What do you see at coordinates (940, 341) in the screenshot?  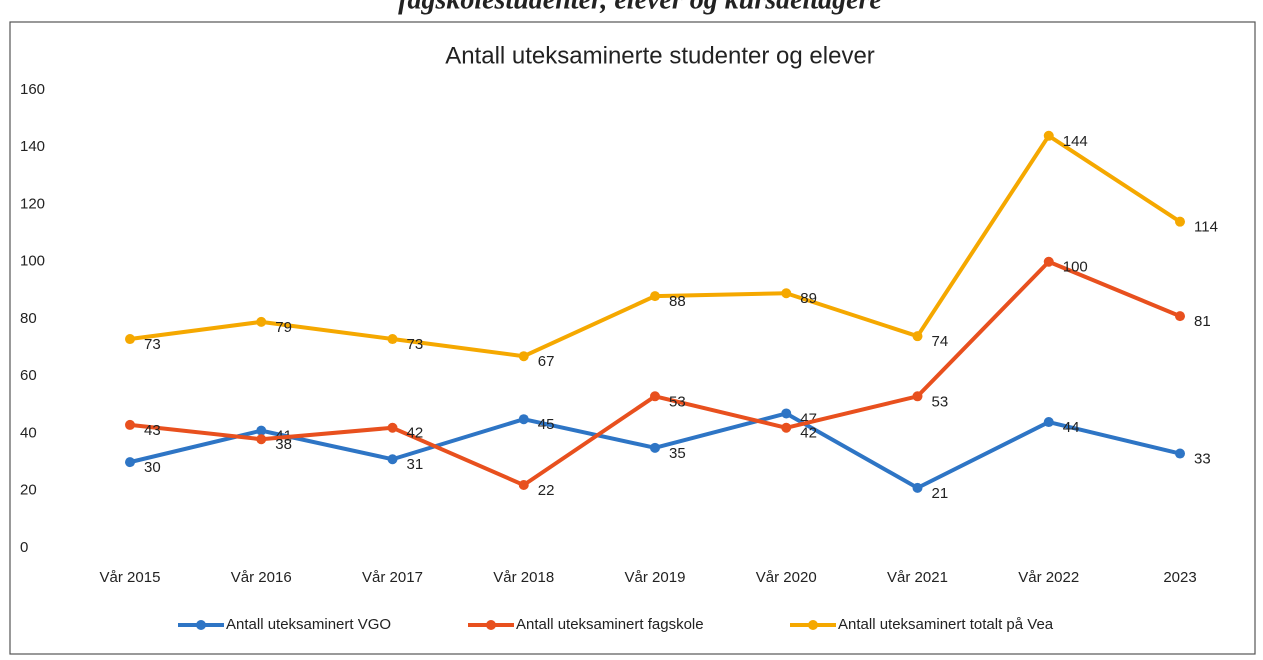 I see `data-label: 74` at bounding box center [940, 341].